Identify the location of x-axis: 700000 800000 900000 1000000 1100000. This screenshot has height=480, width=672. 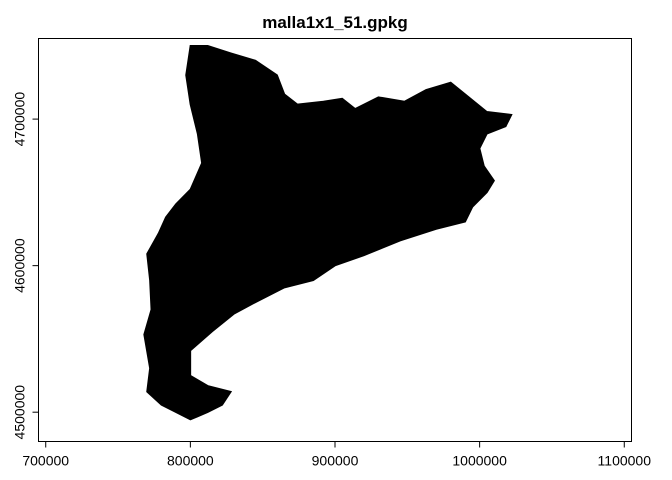
(337, 455).